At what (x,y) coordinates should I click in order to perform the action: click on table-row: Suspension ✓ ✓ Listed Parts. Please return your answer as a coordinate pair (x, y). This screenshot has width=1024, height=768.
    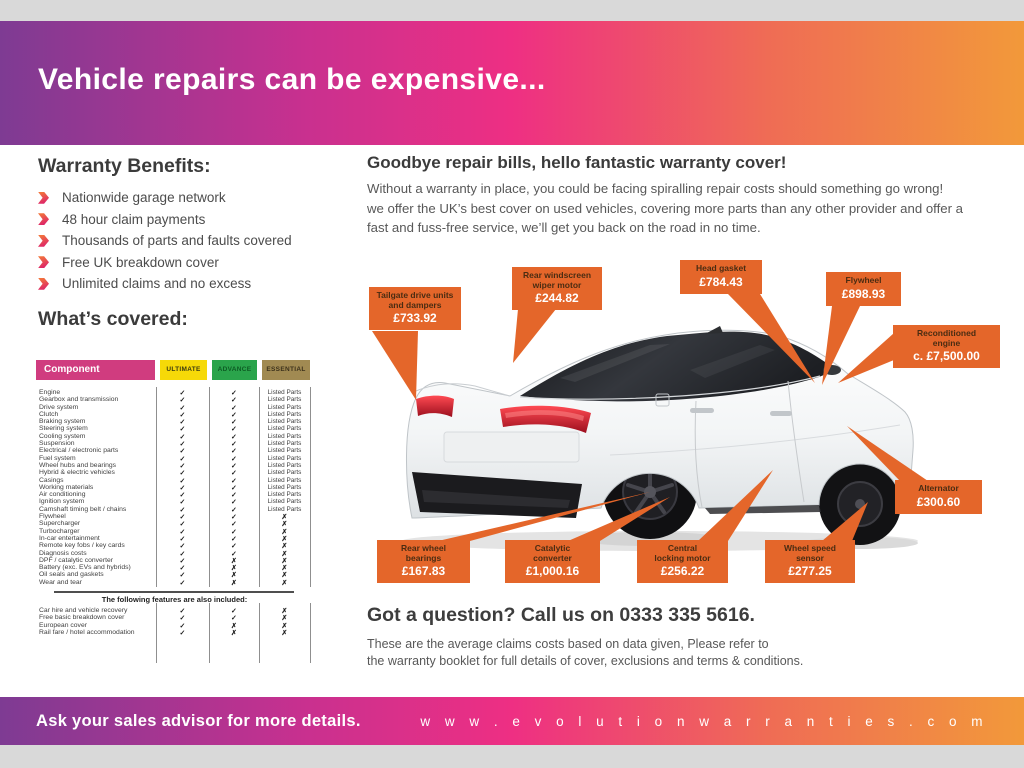
    Looking at the image, I should click on (174, 443).